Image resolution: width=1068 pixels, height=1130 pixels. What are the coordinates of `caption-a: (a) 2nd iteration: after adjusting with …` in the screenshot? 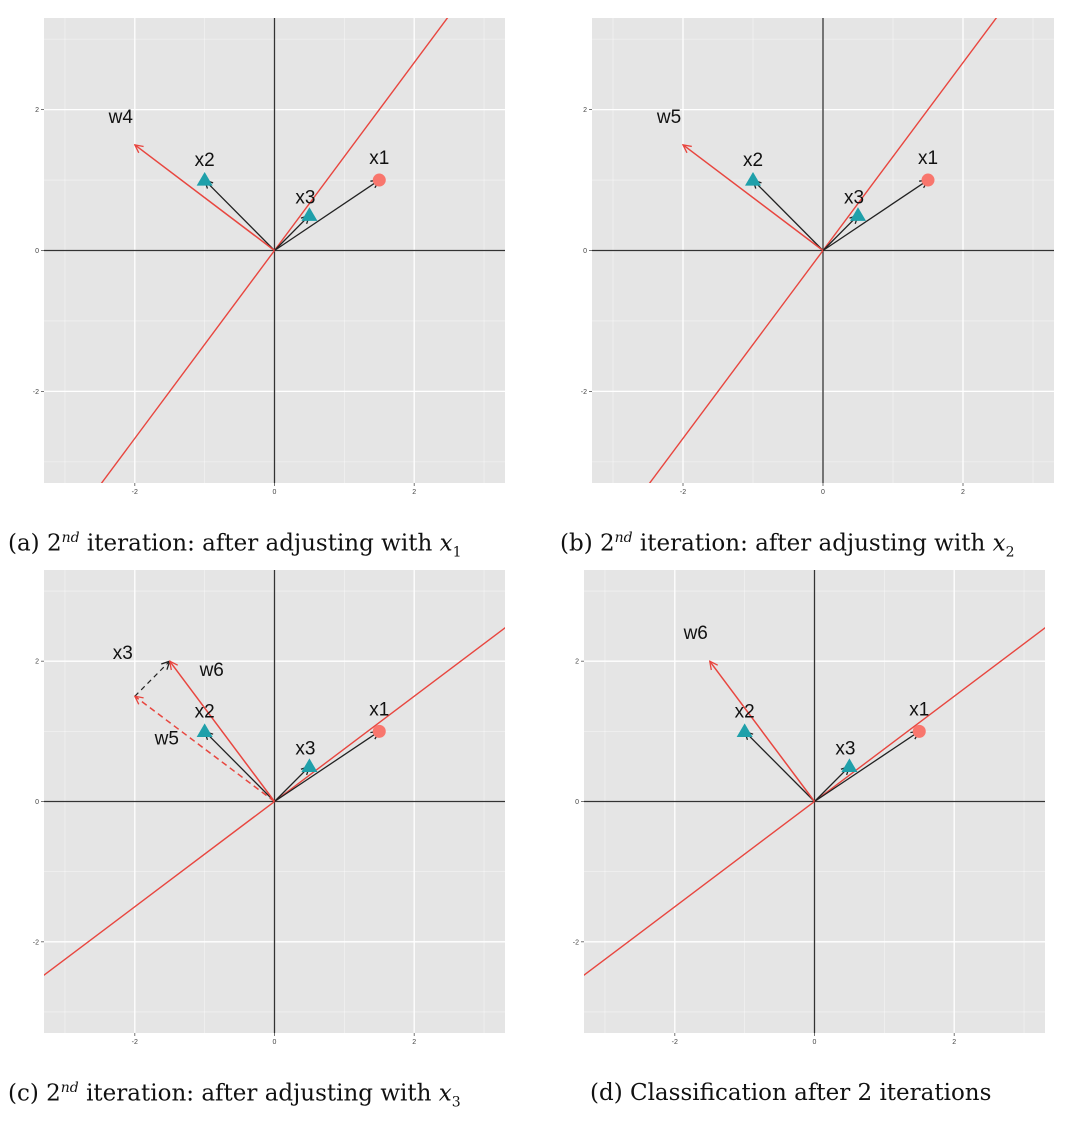 It's located at (235, 545).